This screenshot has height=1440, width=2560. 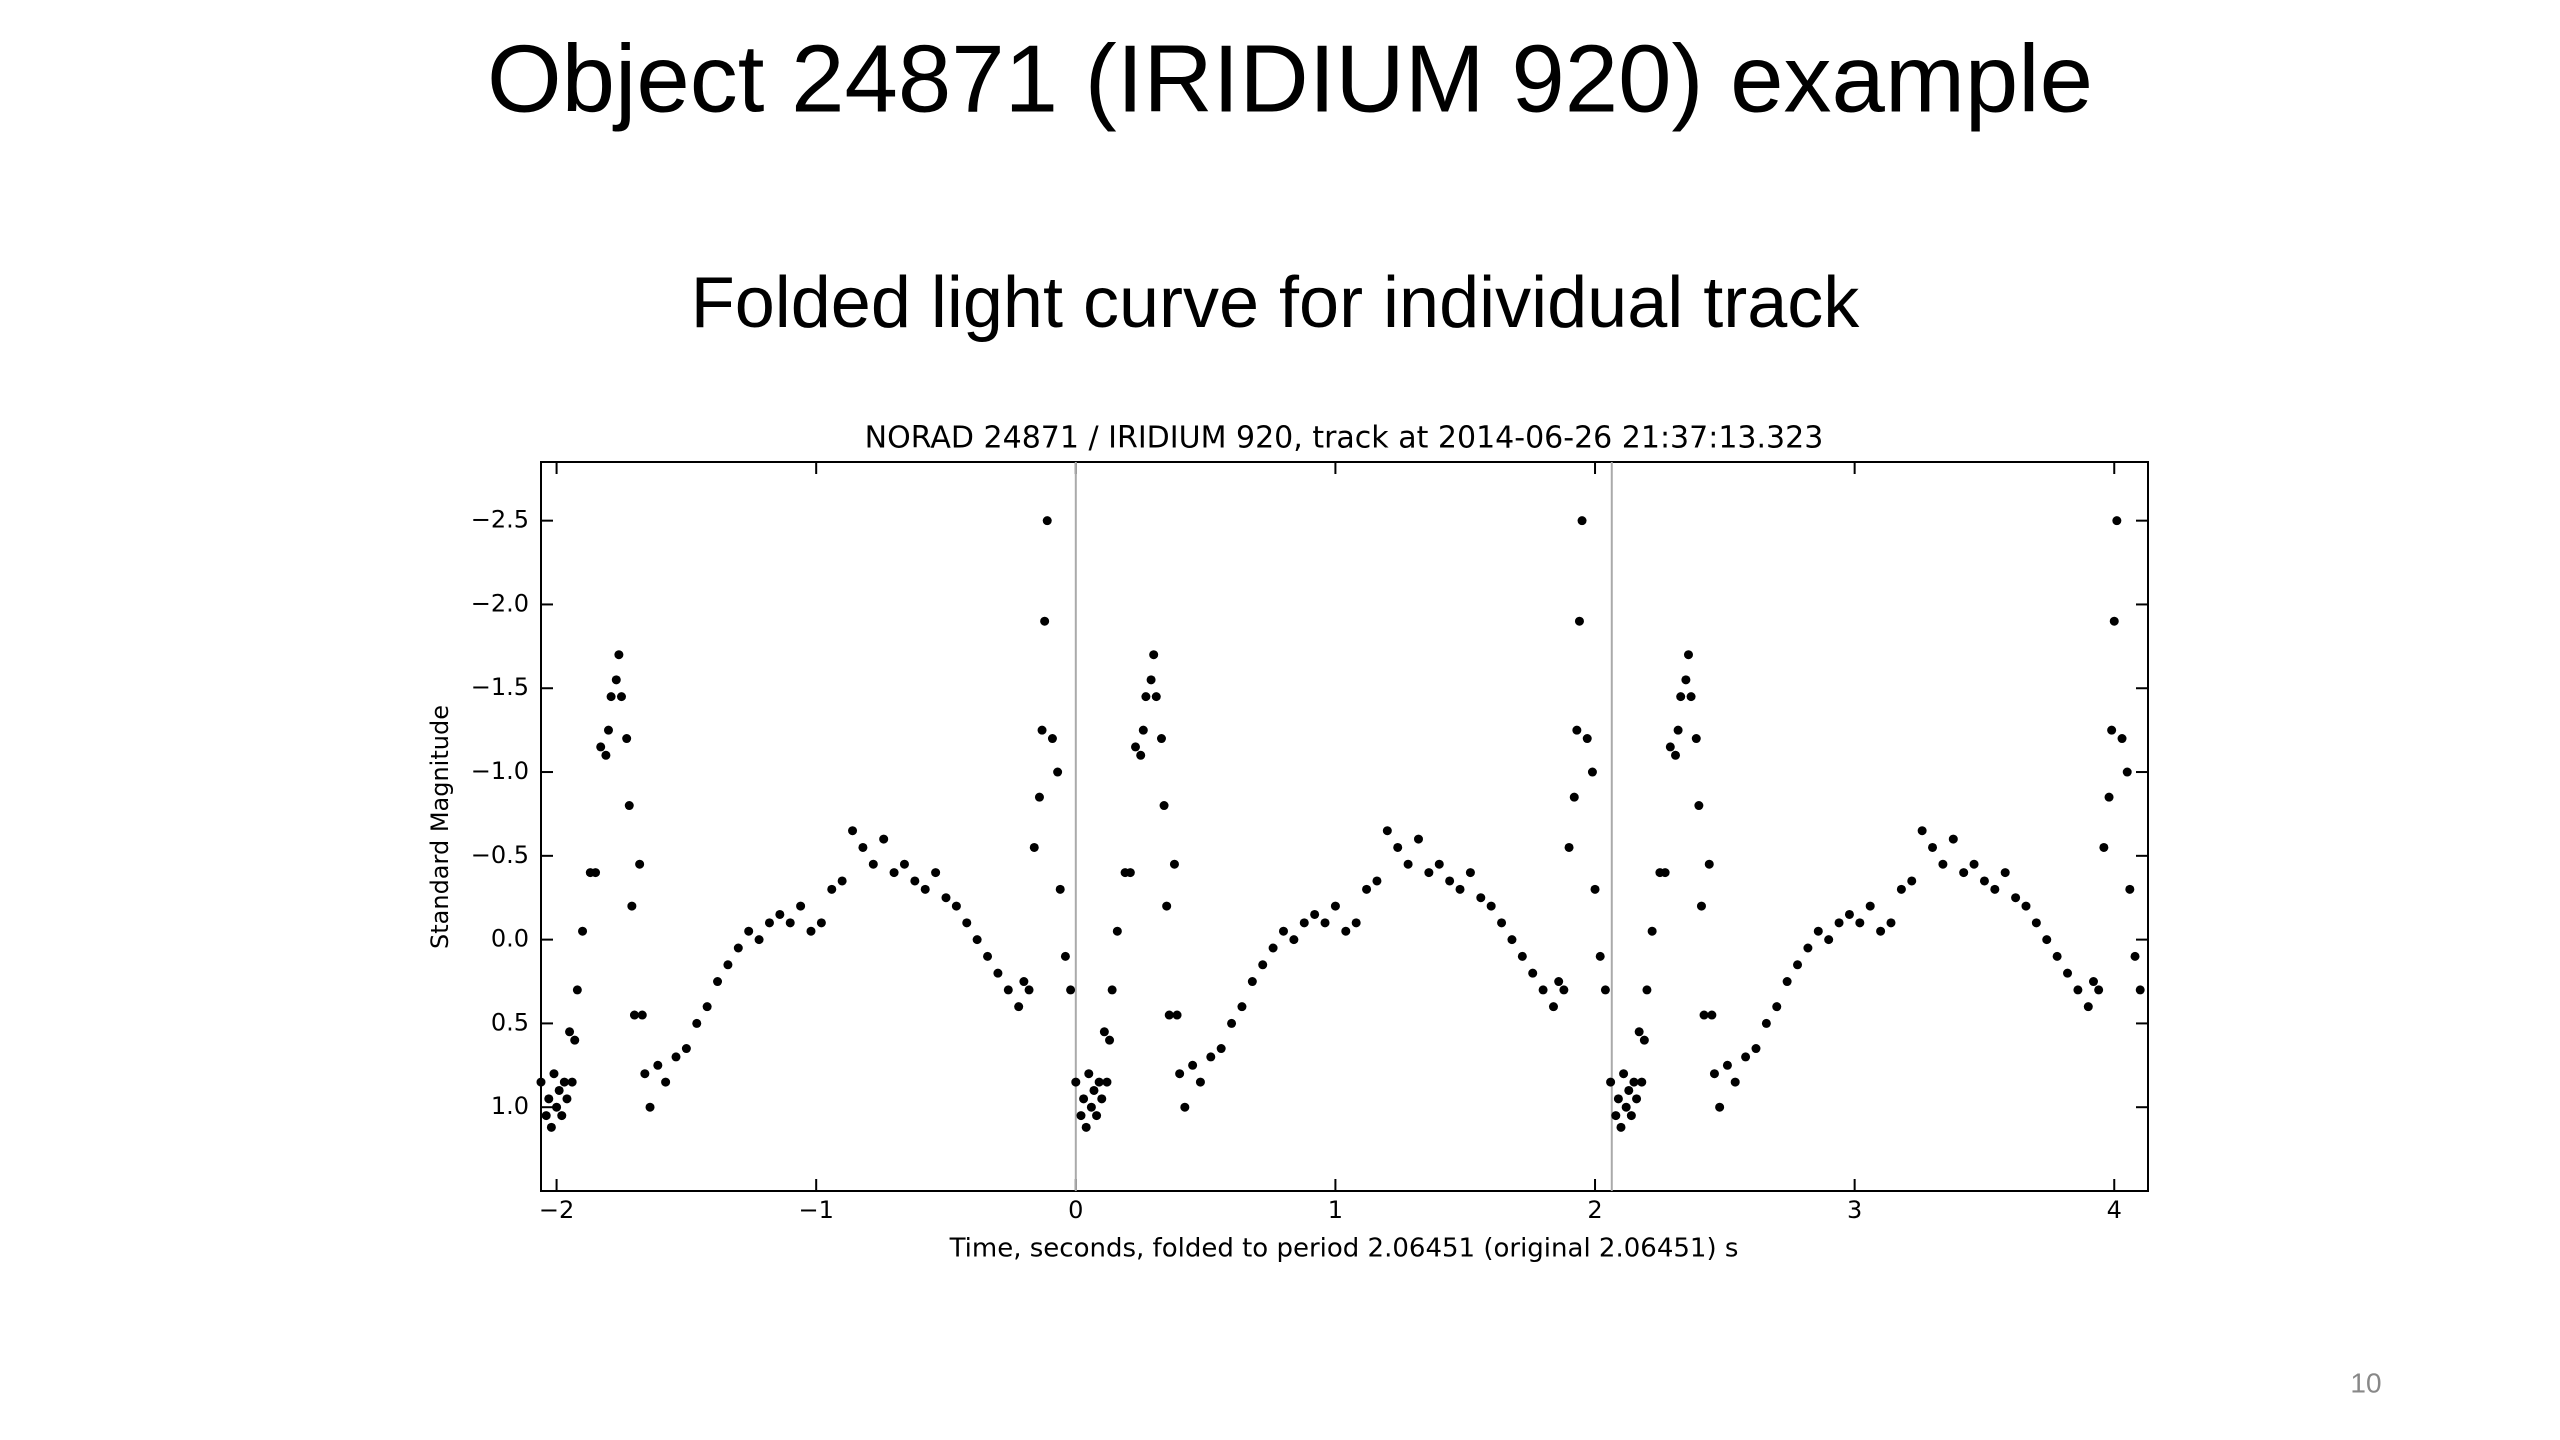 What do you see at coordinates (815, 1210) in the screenshot?
I see `x-tick-label: −1` at bounding box center [815, 1210].